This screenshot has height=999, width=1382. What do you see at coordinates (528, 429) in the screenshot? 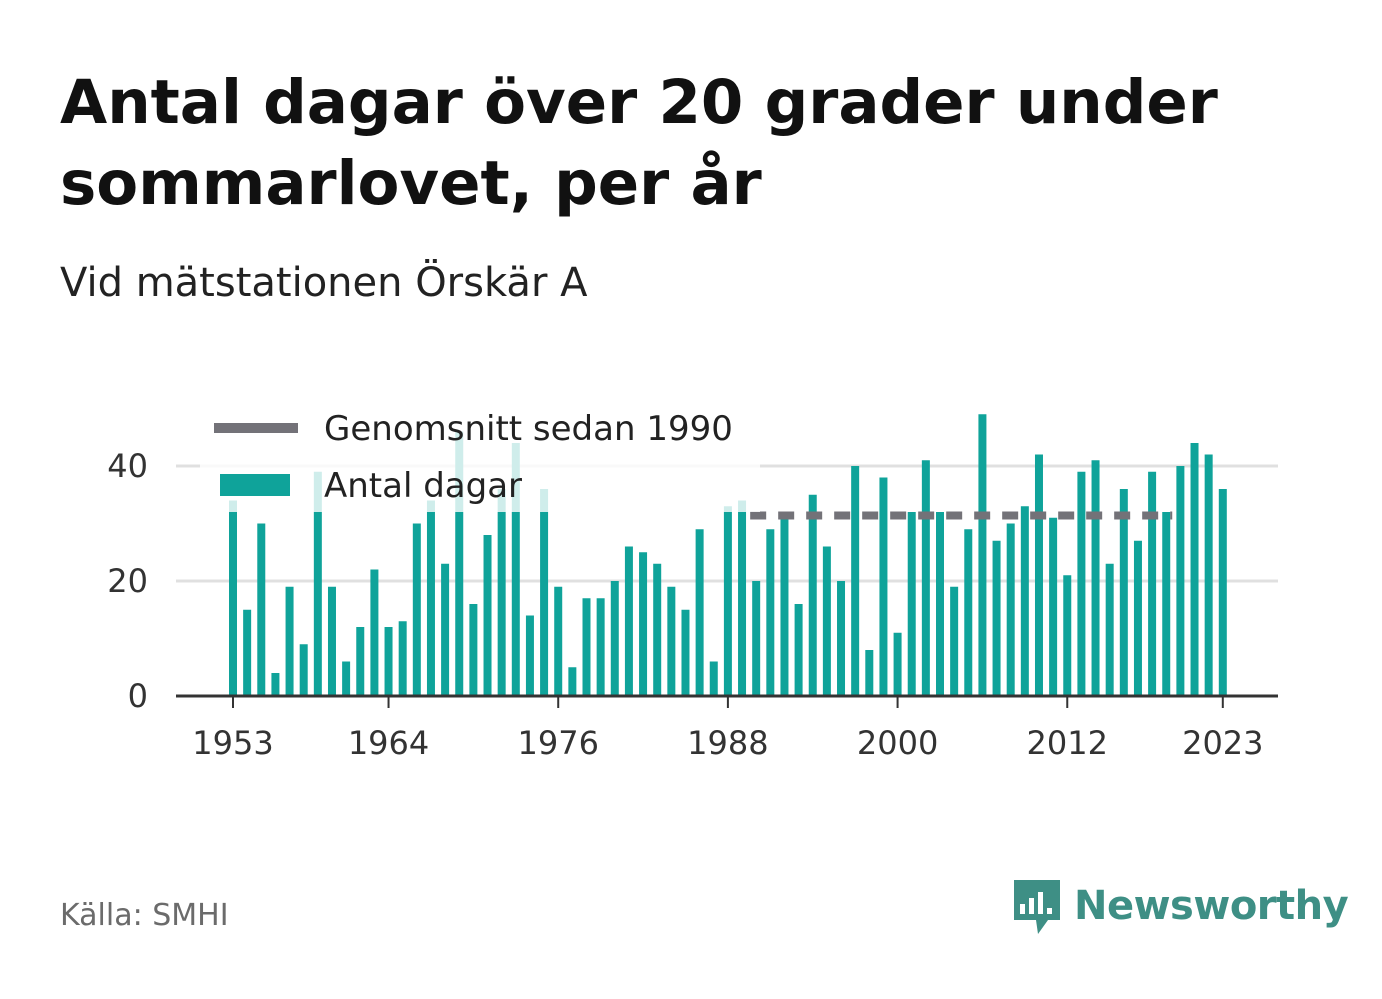
I see `legend-average-label: Genomsnitt sedan 1990` at bounding box center [528, 429].